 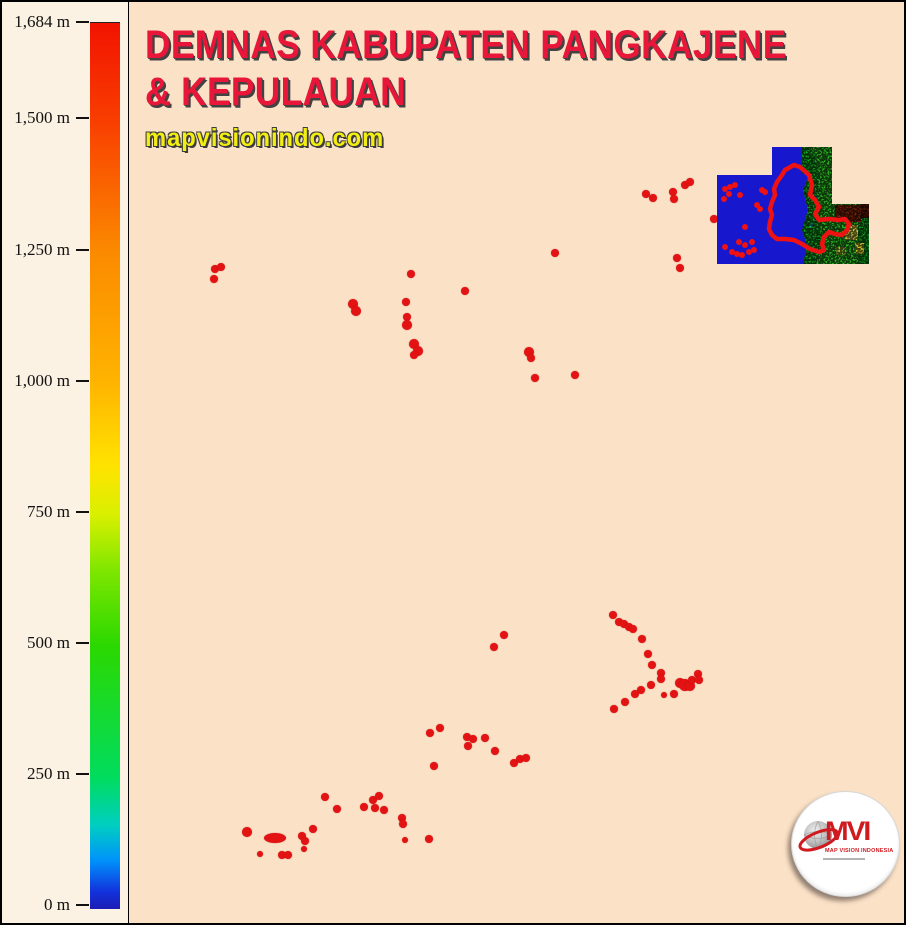 I want to click on logo-name: MAP VISION INDONESIA, so click(x=859, y=851).